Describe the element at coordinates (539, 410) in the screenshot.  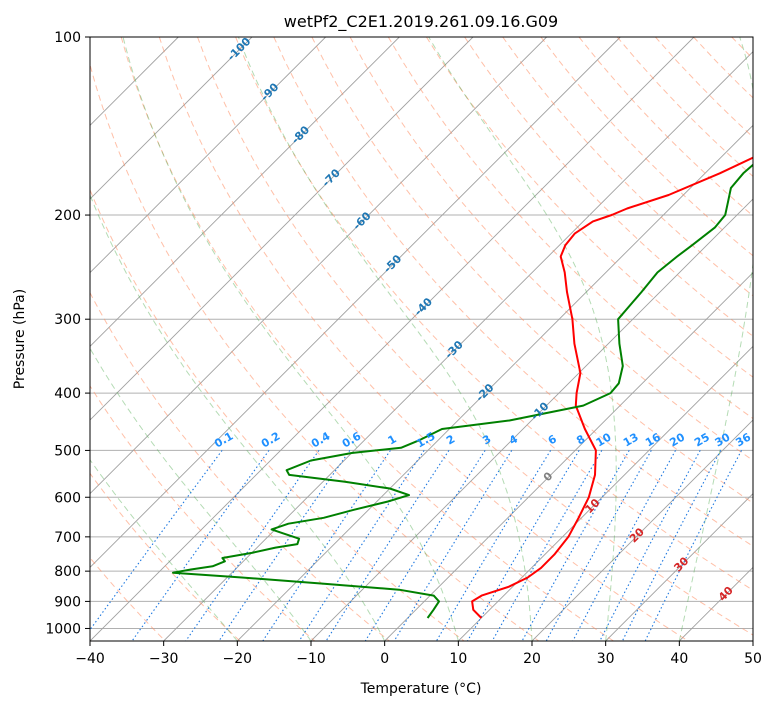
I see `isotherm-label: -10` at that location.